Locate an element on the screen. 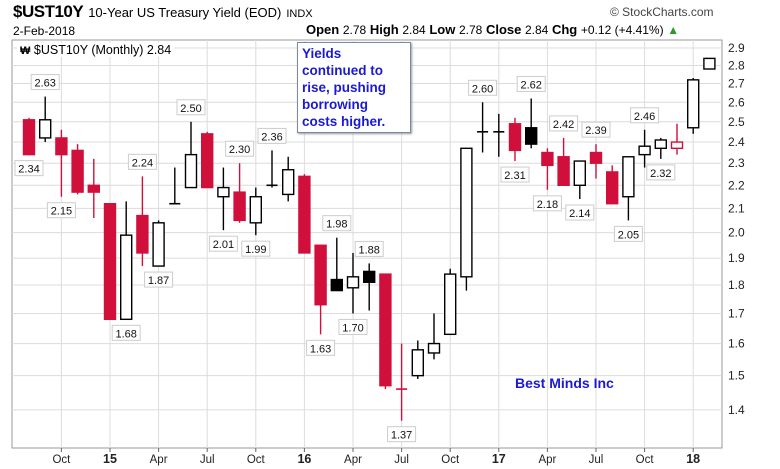  high-value: 2.84 is located at coordinates (414, 30).